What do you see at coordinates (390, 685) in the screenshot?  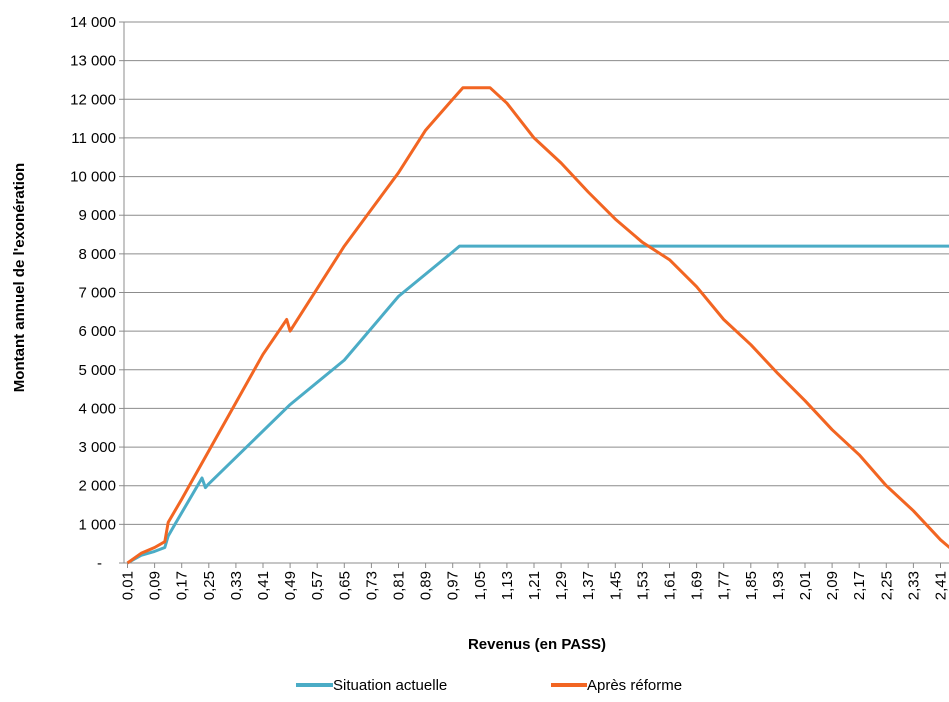 I see `legend-label-situation-actuelle: Situation actuelle` at bounding box center [390, 685].